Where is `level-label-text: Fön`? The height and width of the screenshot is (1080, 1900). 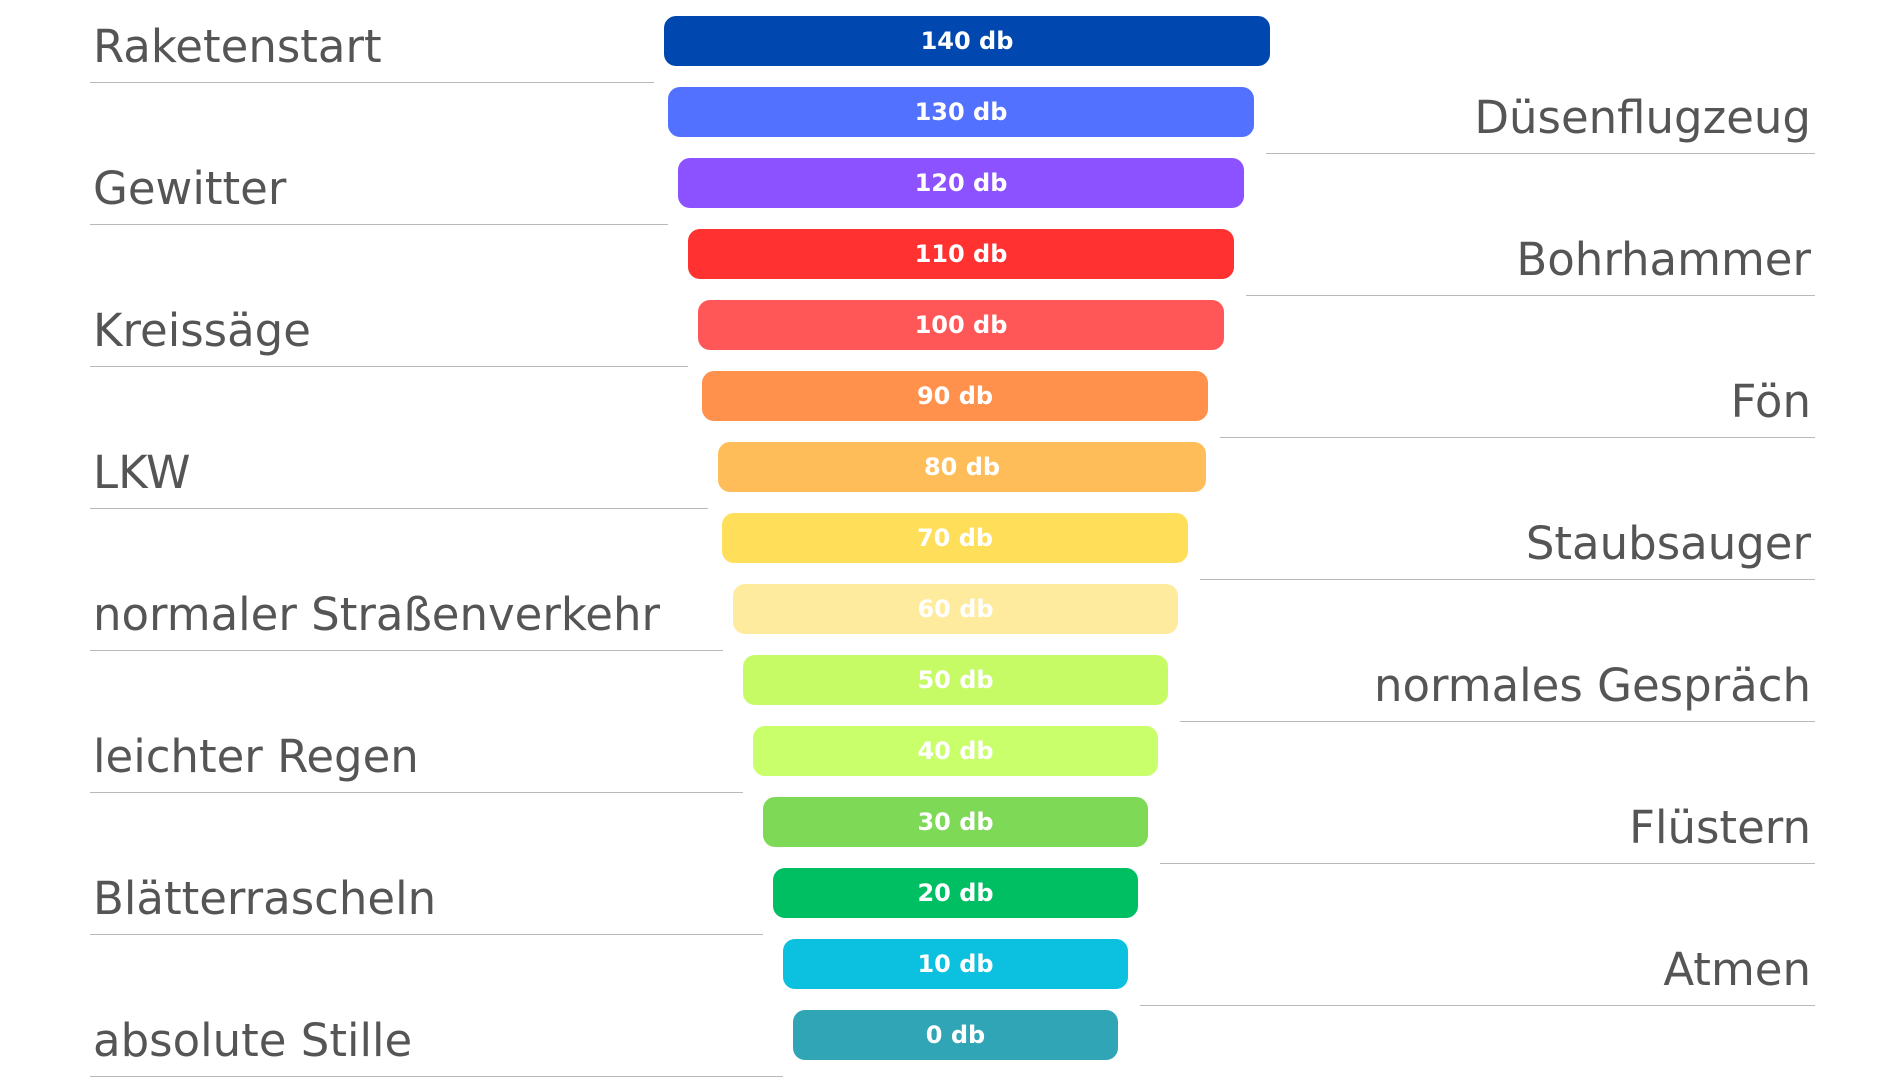 level-label-text: Fön is located at coordinates (1770, 401).